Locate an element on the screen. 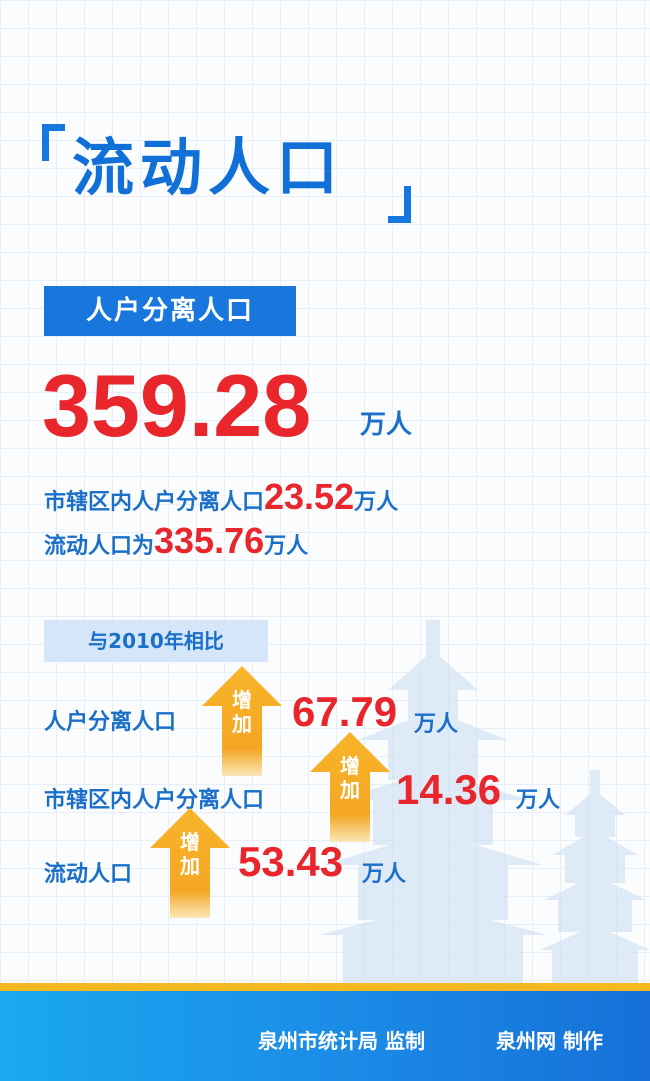  total-unit: 万人 is located at coordinates (386, 425).